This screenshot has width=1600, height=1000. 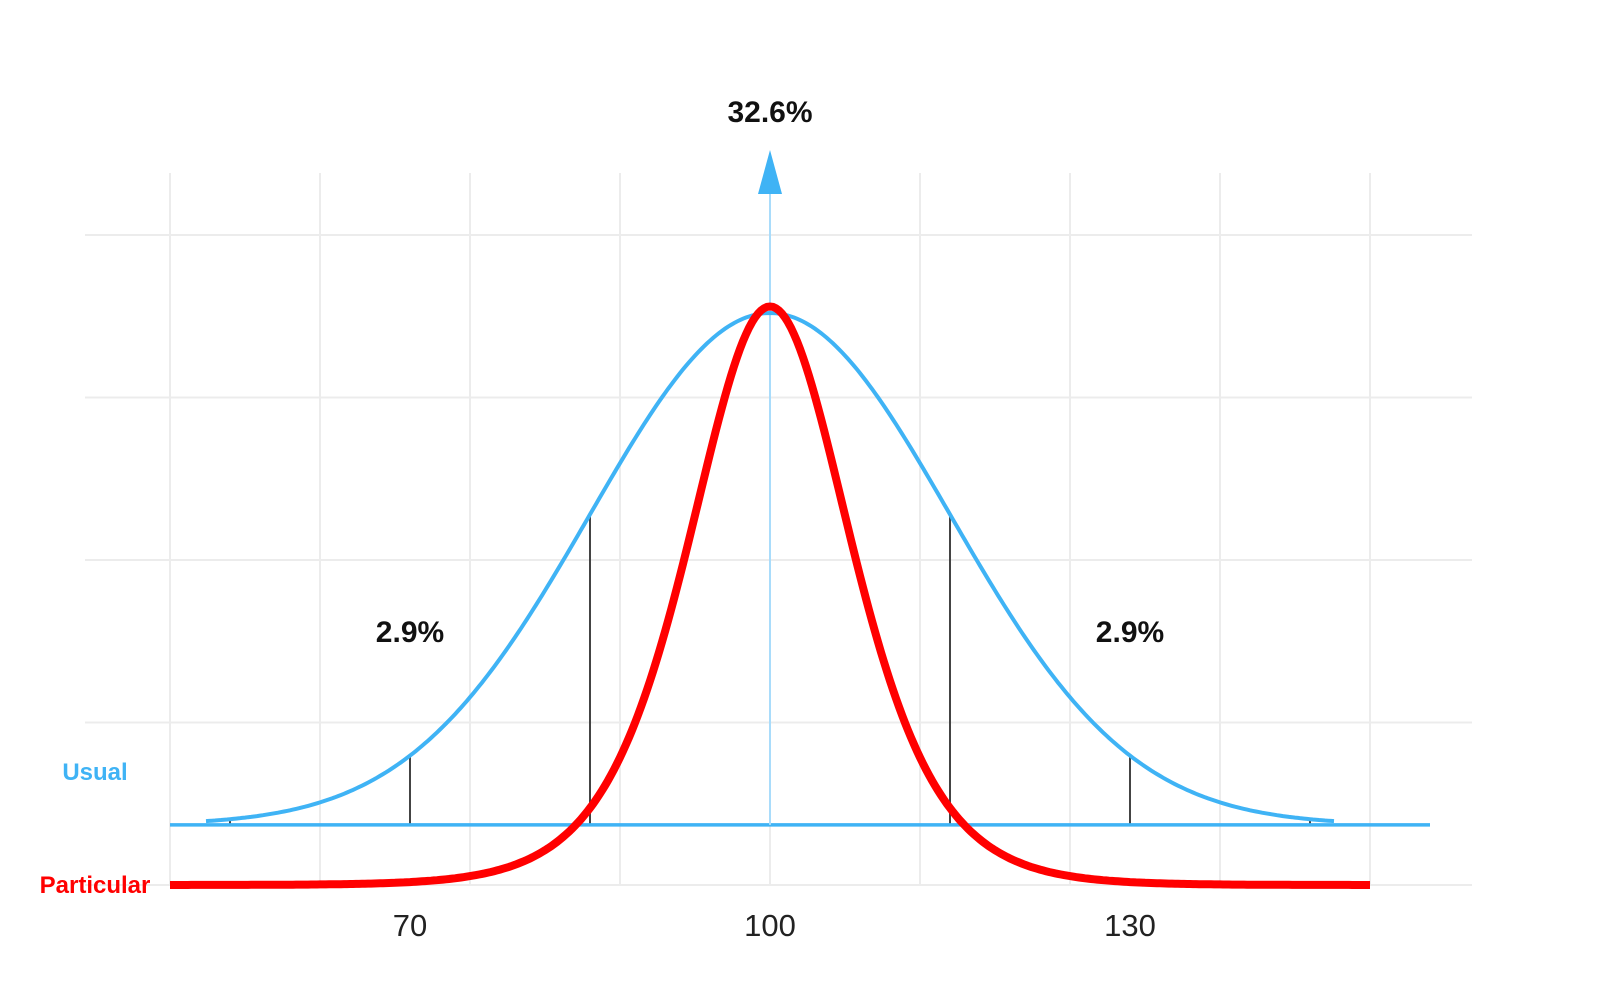 What do you see at coordinates (94, 772) in the screenshot?
I see `usual-series-label: Usual` at bounding box center [94, 772].